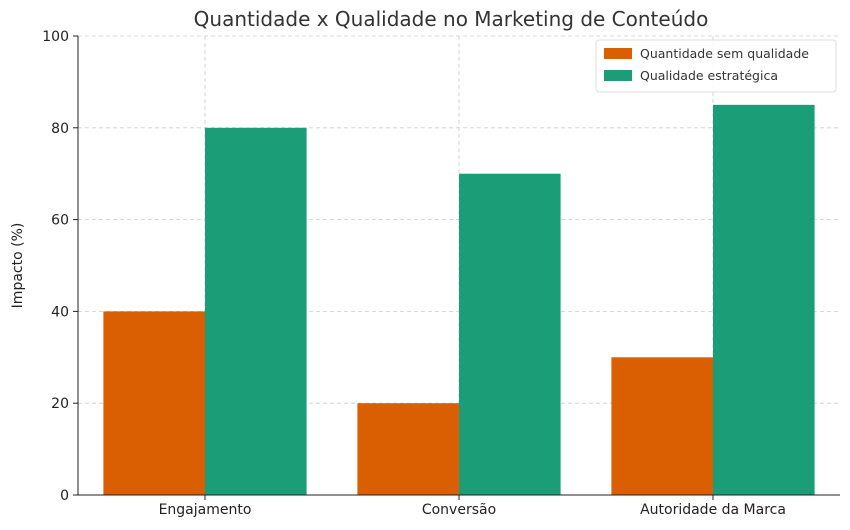 This screenshot has height=530, width=850. Describe the element at coordinates (713, 510) in the screenshot. I see `x-tick-label: Autoridade da Marca` at that location.